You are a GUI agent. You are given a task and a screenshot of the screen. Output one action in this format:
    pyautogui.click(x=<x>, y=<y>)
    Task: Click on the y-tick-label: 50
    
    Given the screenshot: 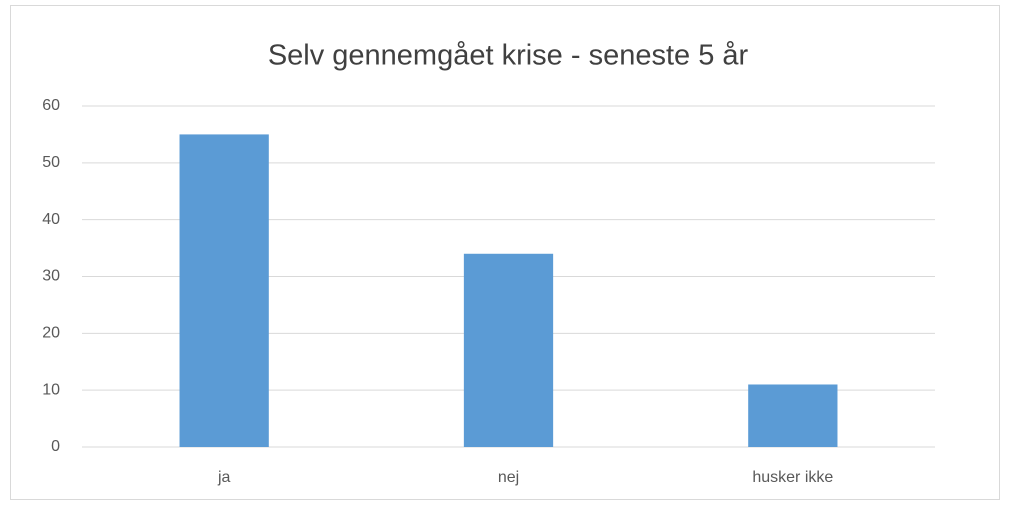 What is the action you would take?
    pyautogui.click(x=51, y=162)
    